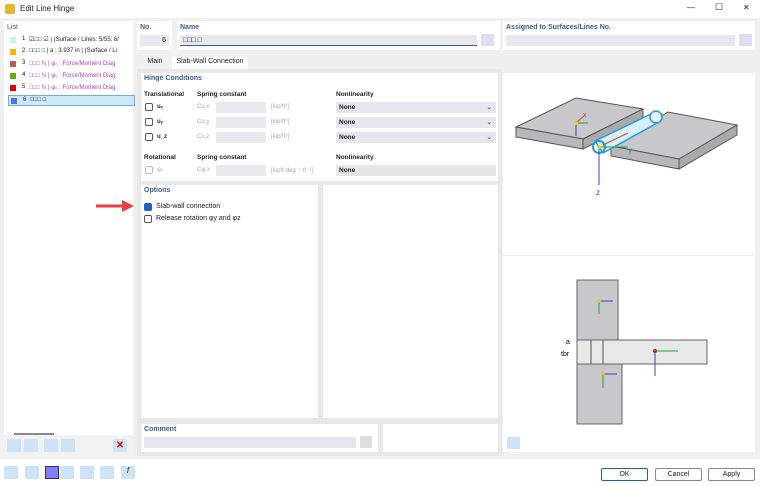  I want to click on list-item: 5 □□□ ℕ | φ₀ : Force/Moment Diag, so click(71, 88).